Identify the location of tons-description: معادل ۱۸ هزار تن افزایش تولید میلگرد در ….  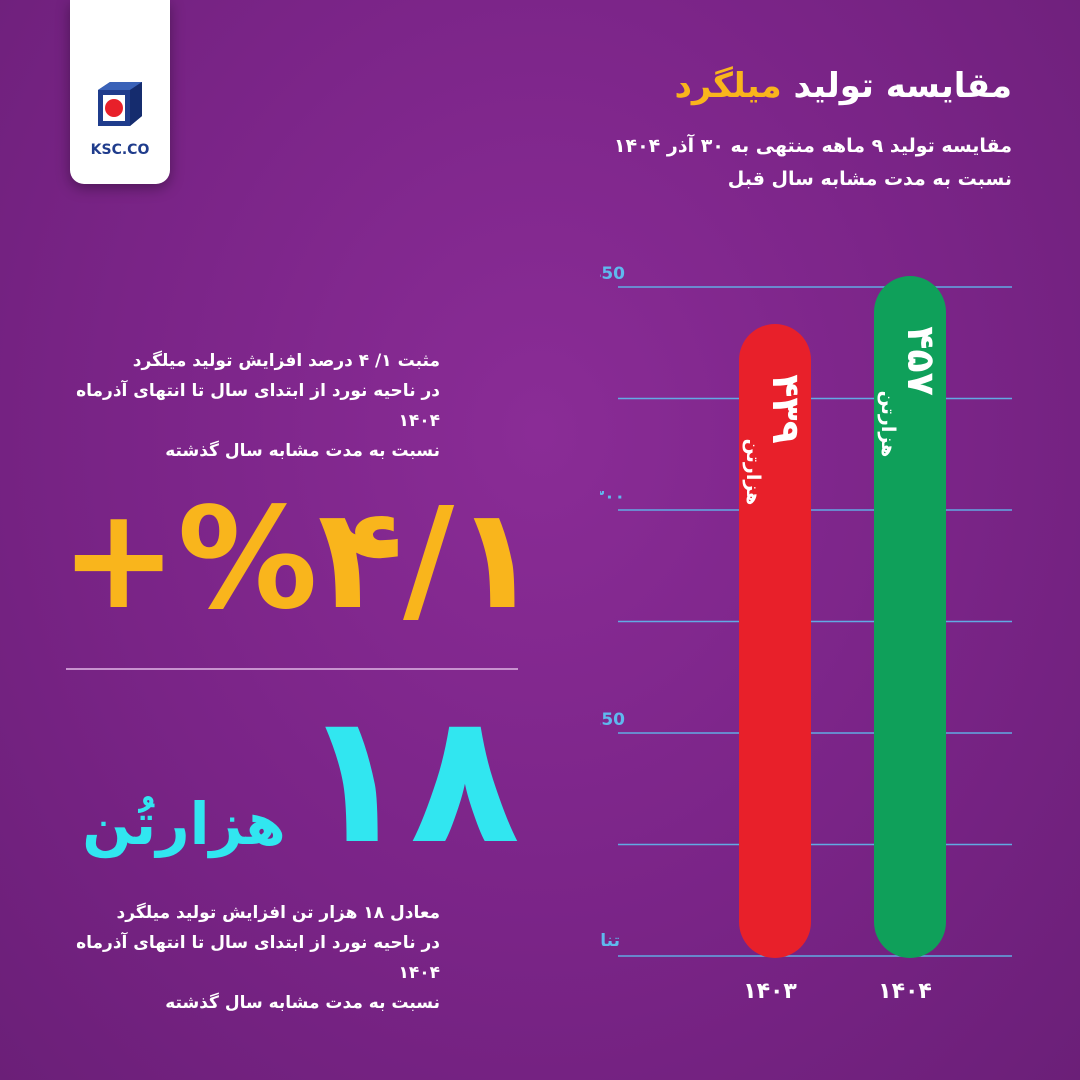
(240, 958).